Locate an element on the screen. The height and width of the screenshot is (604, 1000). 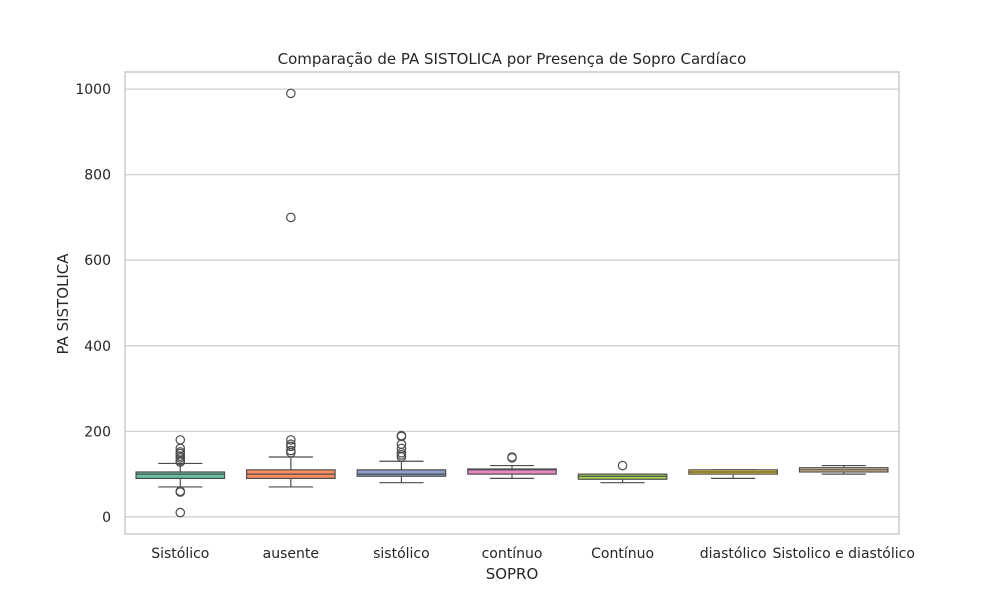
y-tick-label: 400 is located at coordinates (97, 347).